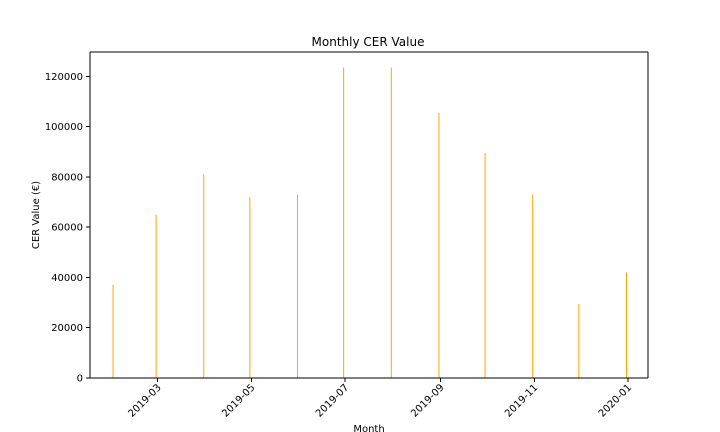 The image size is (720, 432). I want to click on y-tick-label: 60000, so click(67, 228).